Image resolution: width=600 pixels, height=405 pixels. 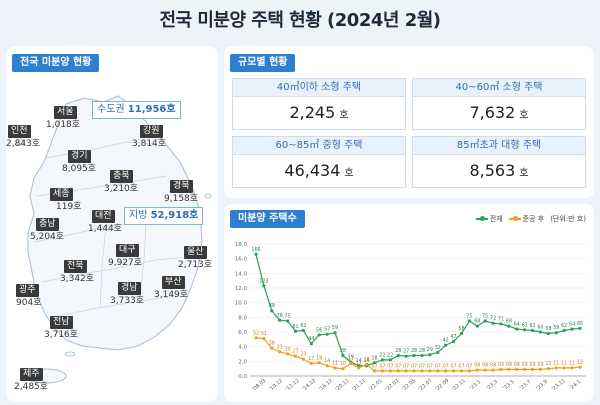 What do you see at coordinates (173, 282) in the screenshot?
I see `region-name-busan: 부산` at bounding box center [173, 282].